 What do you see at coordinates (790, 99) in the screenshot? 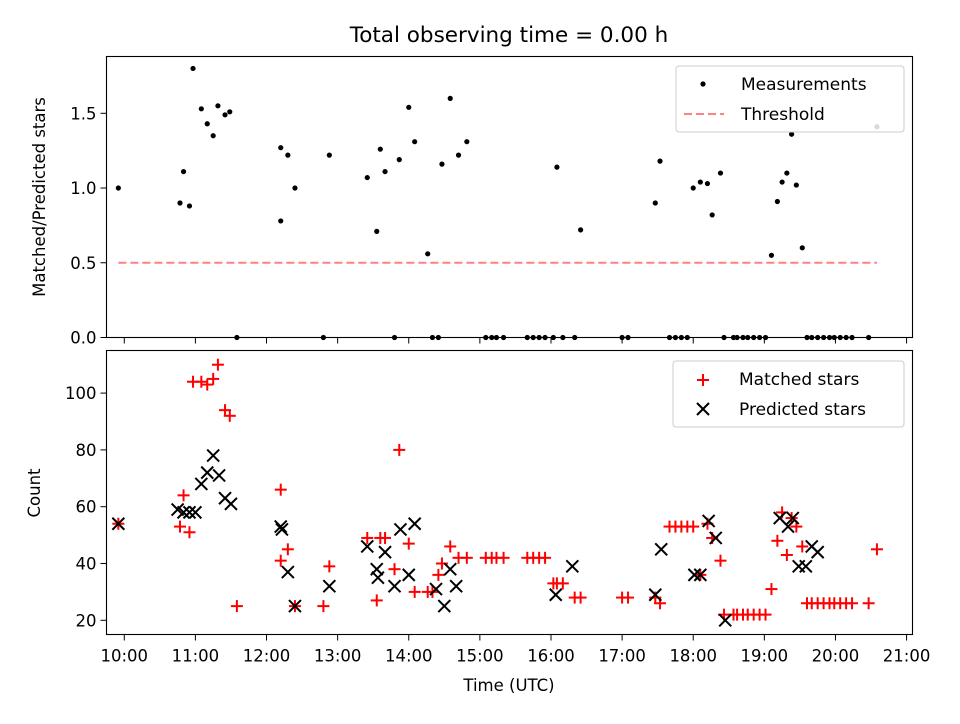
I see `top-legend: Measurements Threshold` at bounding box center [790, 99].